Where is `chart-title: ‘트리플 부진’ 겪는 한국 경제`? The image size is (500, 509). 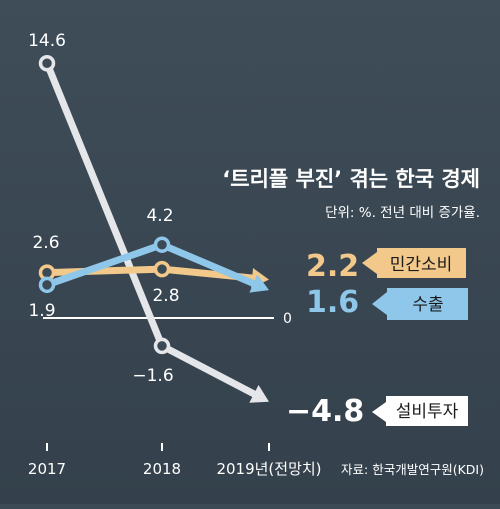
chart-title: ‘트리플 부진’ 겪는 한국 경제 is located at coordinates (351, 179).